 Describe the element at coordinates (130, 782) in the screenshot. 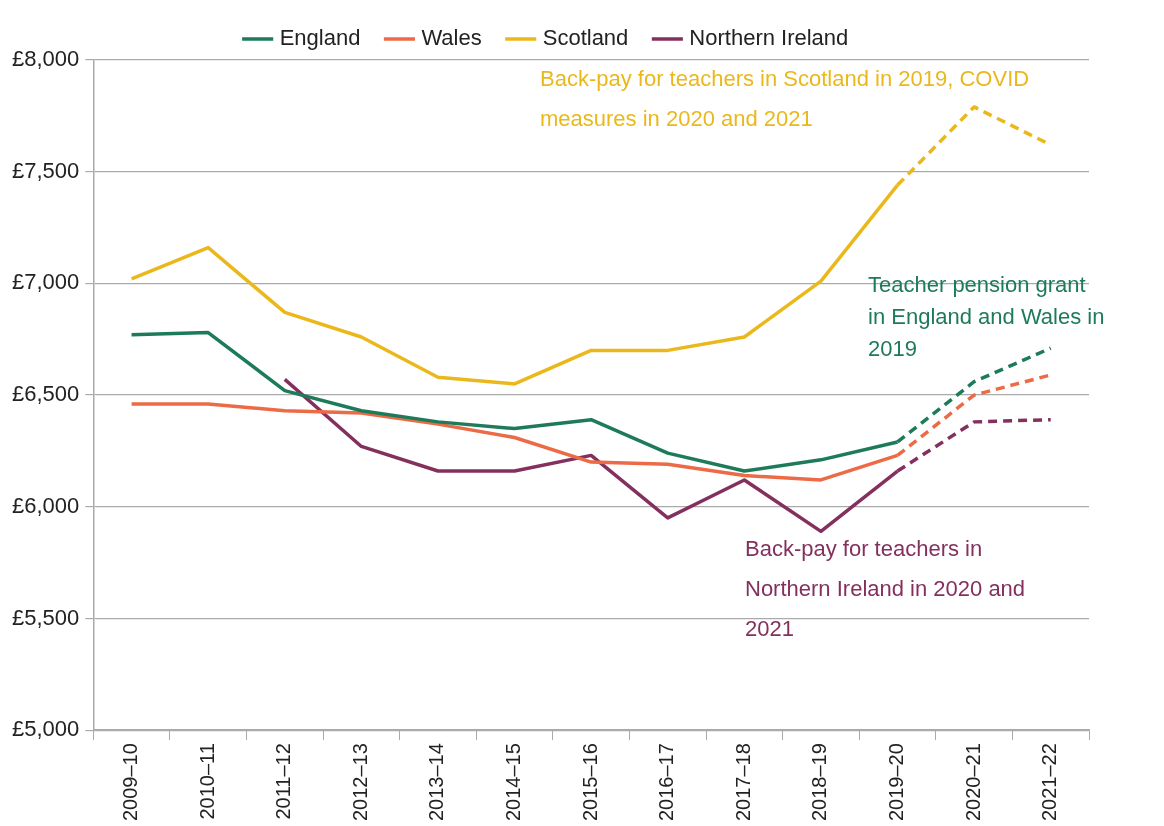

I see `x-tick-label: 2009–10` at that location.